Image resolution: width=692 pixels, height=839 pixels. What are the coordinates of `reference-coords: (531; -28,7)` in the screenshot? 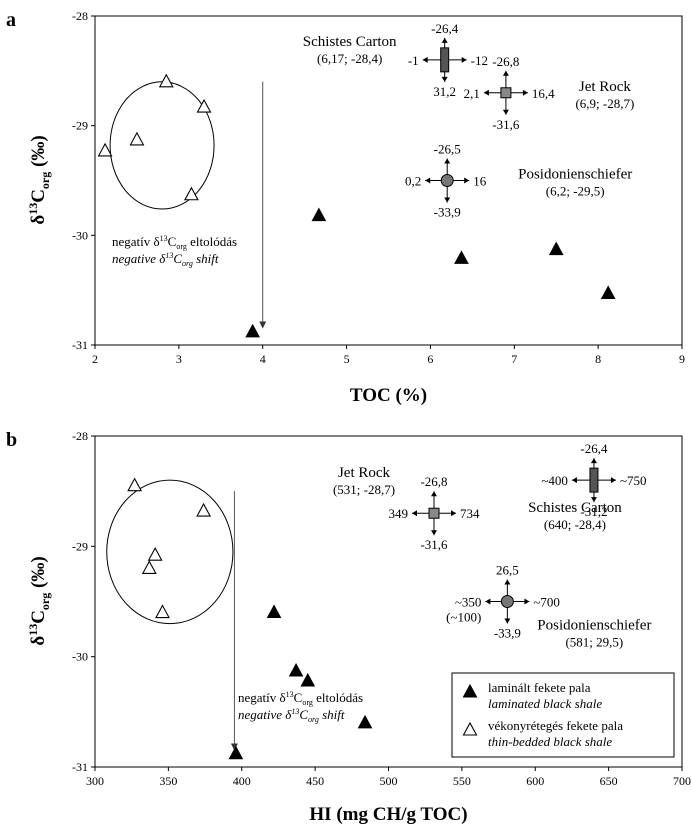 It's located at (364, 489).